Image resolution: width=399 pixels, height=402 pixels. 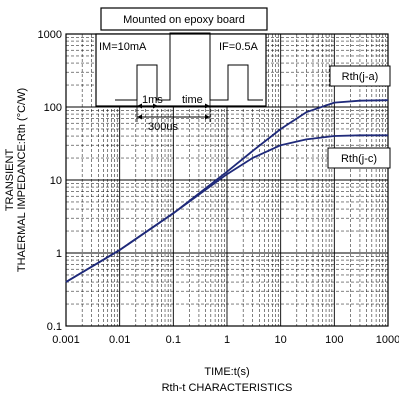 What do you see at coordinates (59, 254) in the screenshot?
I see `y-tick-label: 1` at bounding box center [59, 254].